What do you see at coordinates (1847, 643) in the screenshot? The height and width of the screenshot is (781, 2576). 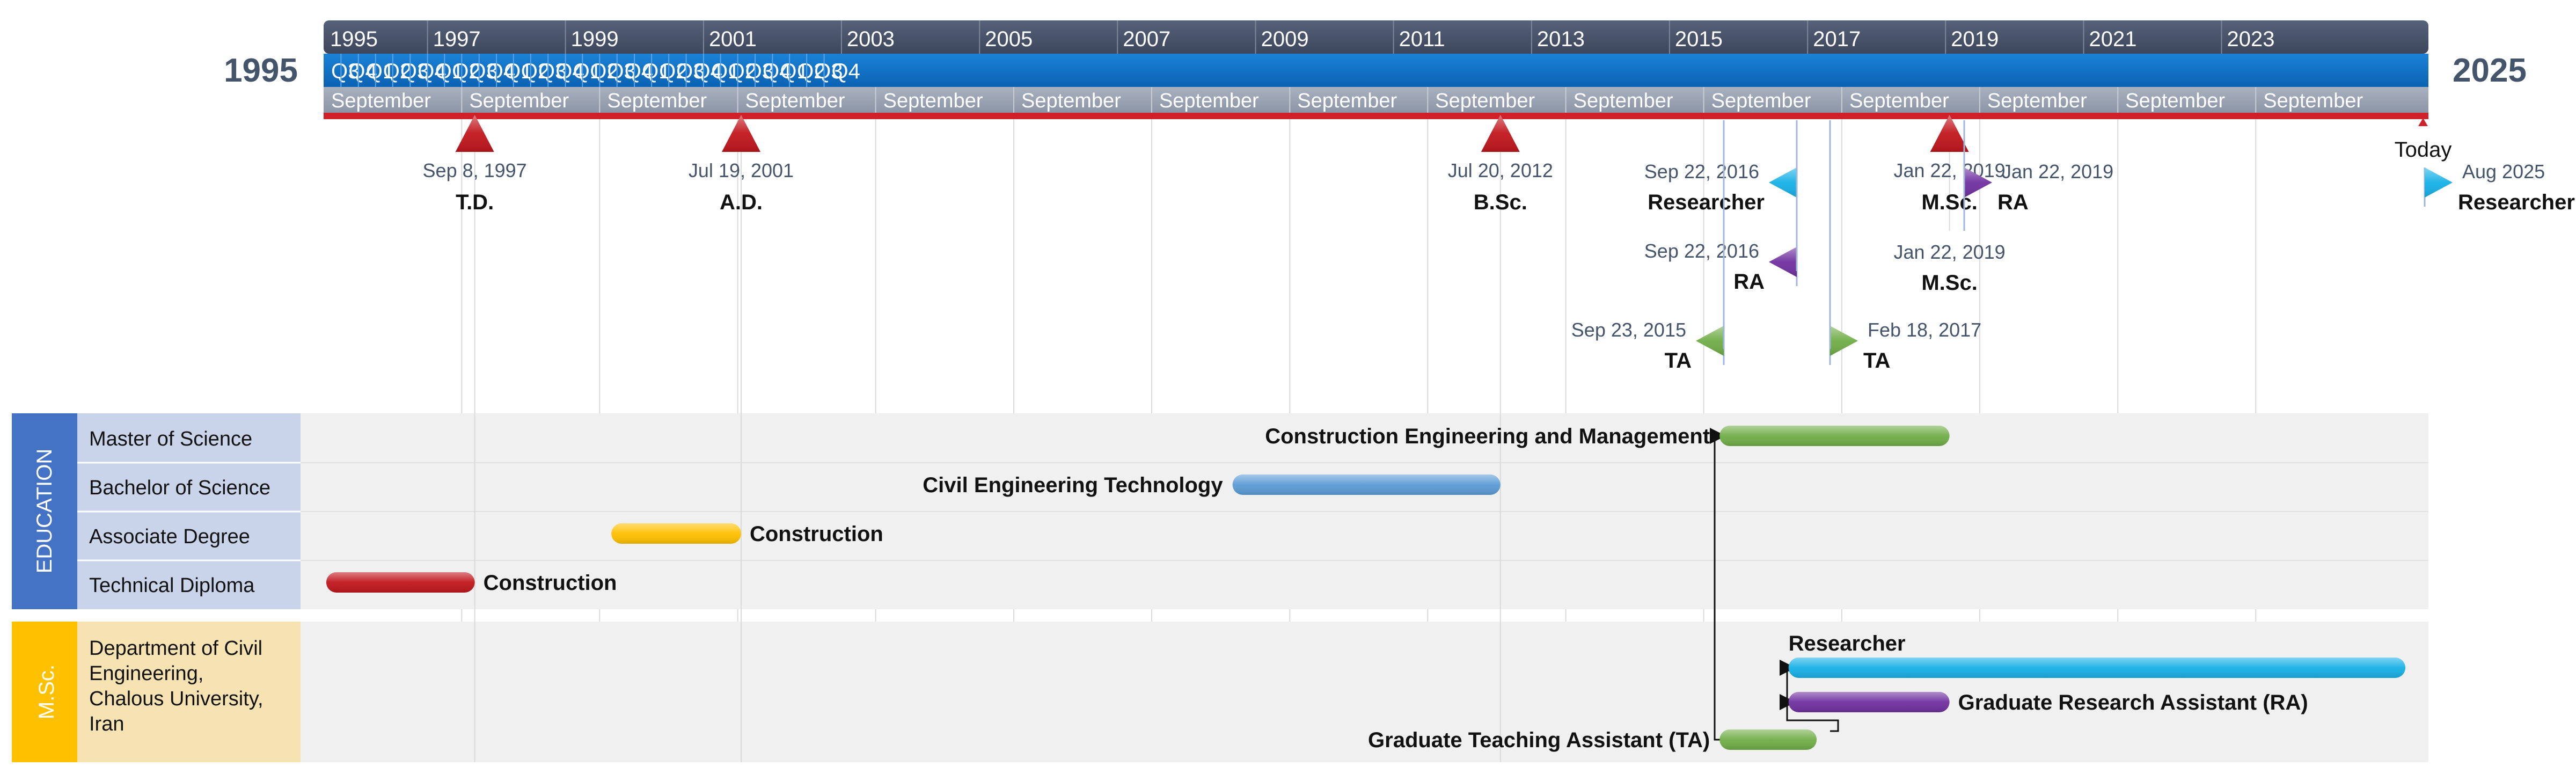 I see `task-label: Researcher` at bounding box center [1847, 643].